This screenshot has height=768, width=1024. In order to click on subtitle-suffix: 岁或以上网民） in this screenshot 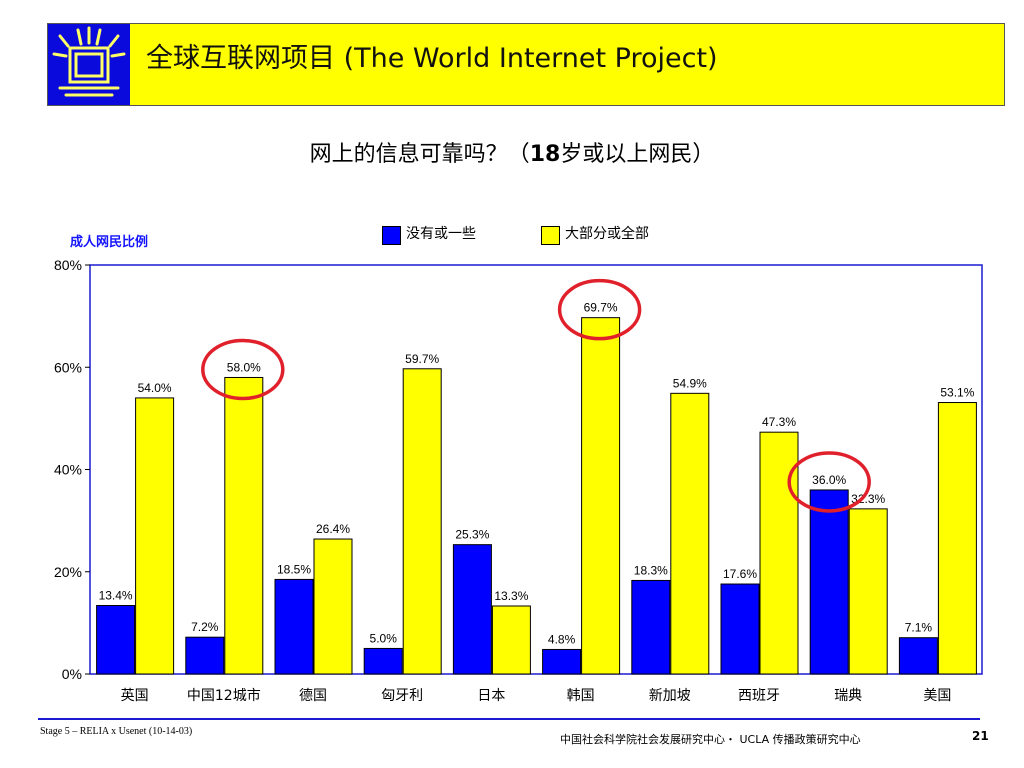, I will do `click(637, 154)`.